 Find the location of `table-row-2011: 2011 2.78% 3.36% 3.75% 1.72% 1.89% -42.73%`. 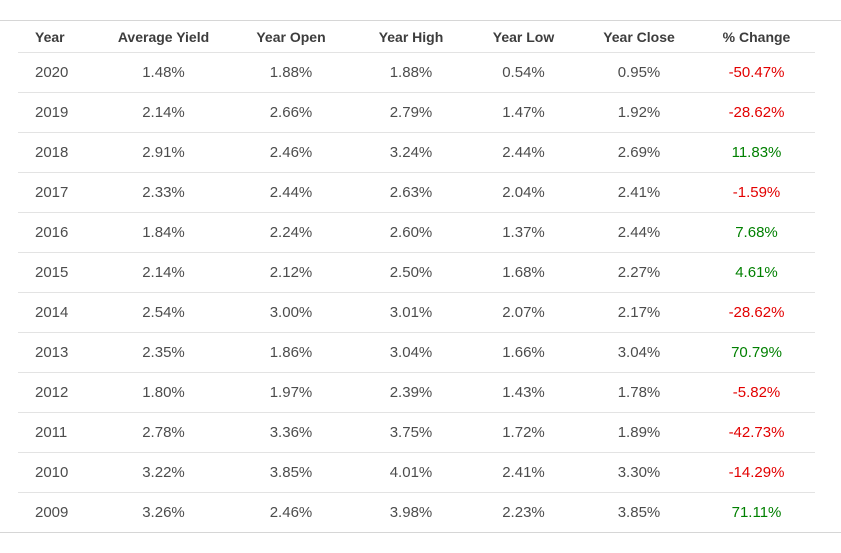

table-row-2011: 2011 2.78% 3.36% 3.75% 1.72% 1.89% -42.73% is located at coordinates (416, 432).